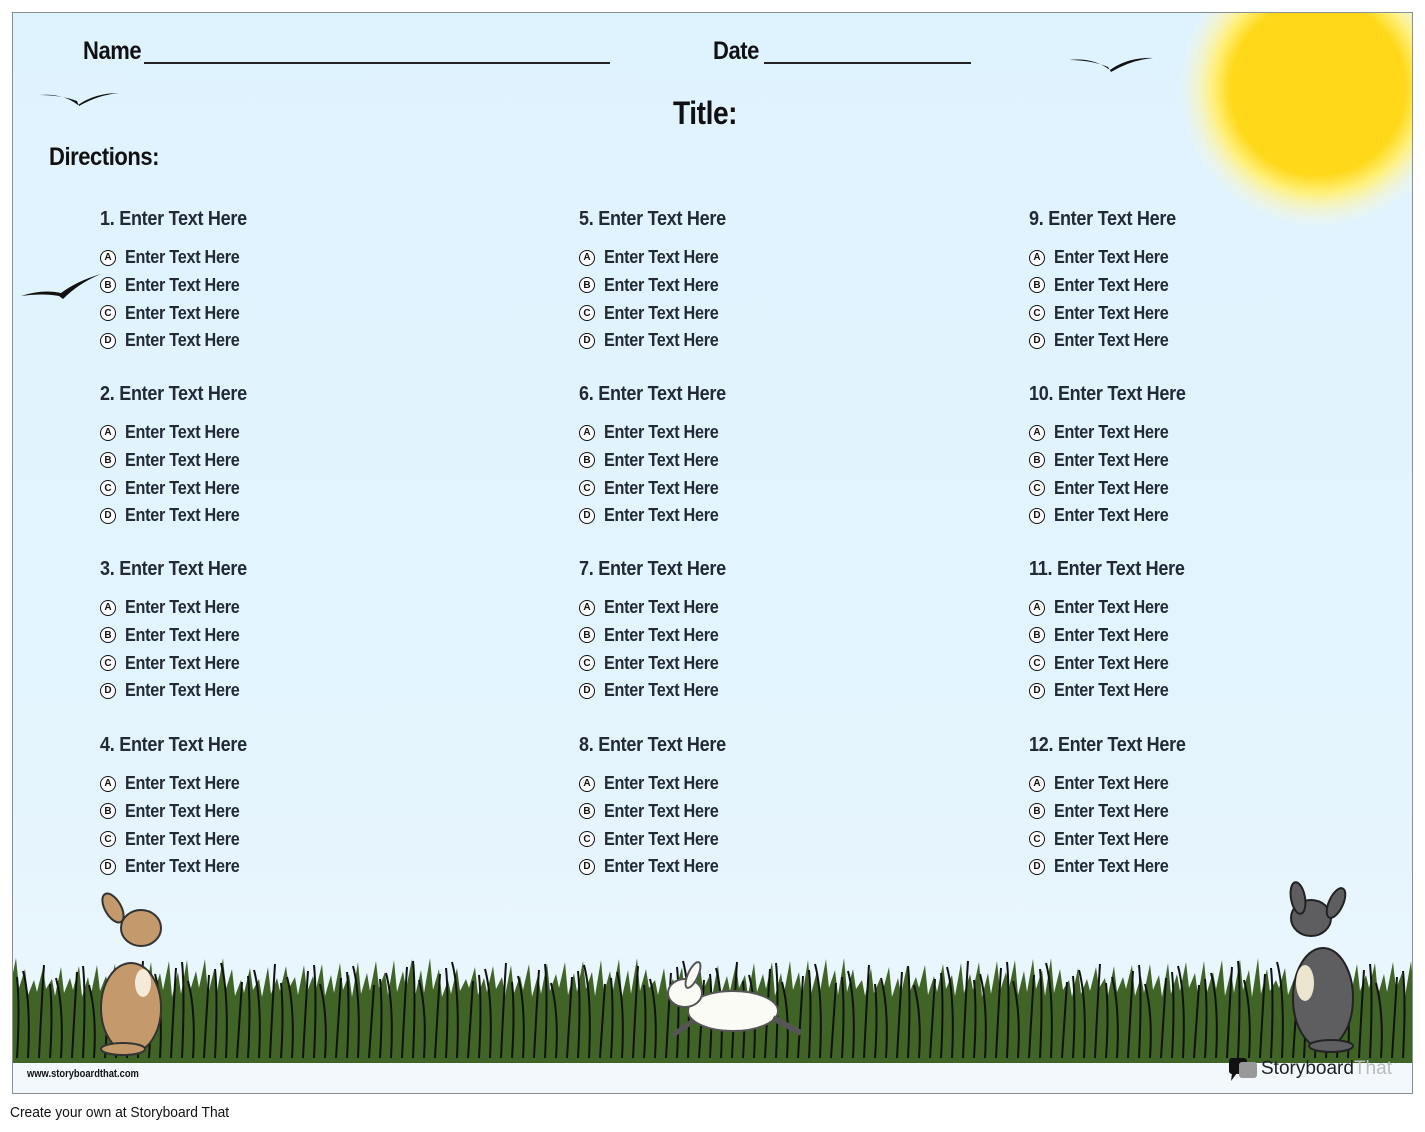  Describe the element at coordinates (79, 99) in the screenshot. I see `bird-icon` at that location.